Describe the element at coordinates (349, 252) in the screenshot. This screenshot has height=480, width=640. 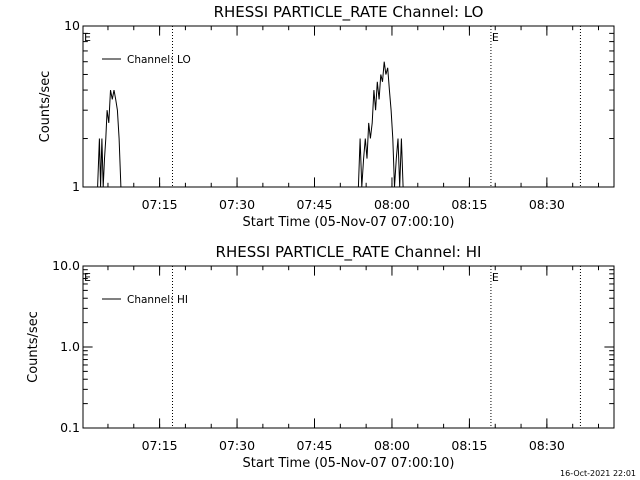
I see `chart-title: RHESSI PARTICLE_RATE Channel: HI` at that location.